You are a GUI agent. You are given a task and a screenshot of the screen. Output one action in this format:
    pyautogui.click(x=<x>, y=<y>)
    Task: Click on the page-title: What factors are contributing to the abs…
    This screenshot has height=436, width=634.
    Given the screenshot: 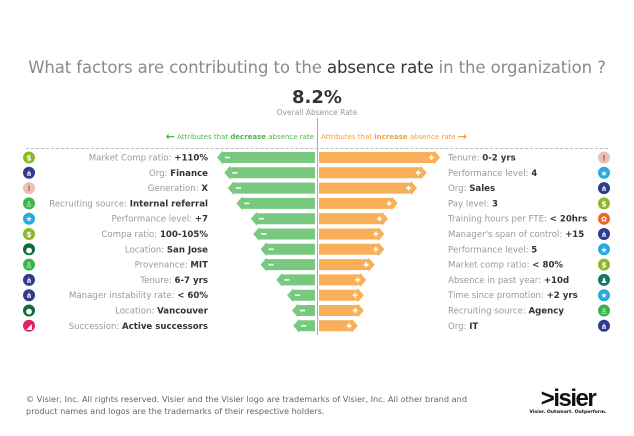 What is the action you would take?
    pyautogui.click(x=317, y=67)
    